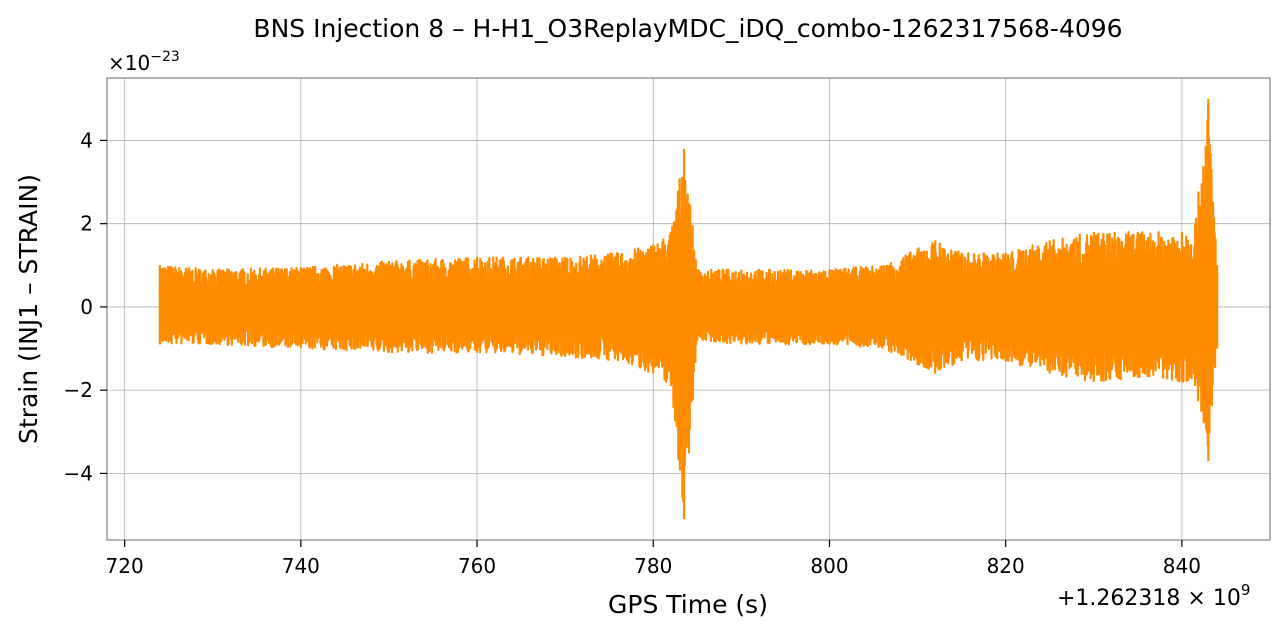 This screenshot has width=1284, height=633. Describe the element at coordinates (688, 604) in the screenshot. I see `x-axis-label: GPS Time (s)` at that location.